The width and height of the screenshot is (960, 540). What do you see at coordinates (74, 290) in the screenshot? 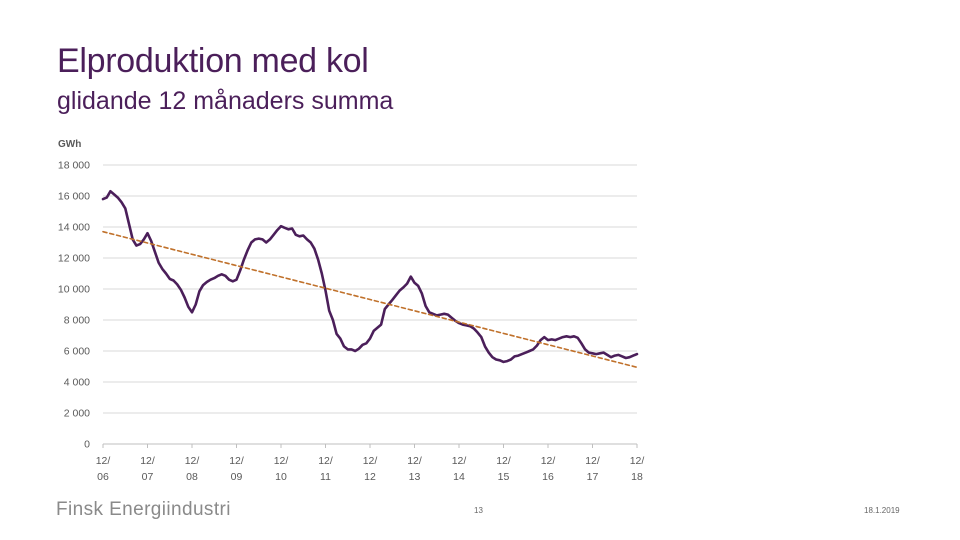
I see `y-tick-label: 10 000` at bounding box center [74, 290].